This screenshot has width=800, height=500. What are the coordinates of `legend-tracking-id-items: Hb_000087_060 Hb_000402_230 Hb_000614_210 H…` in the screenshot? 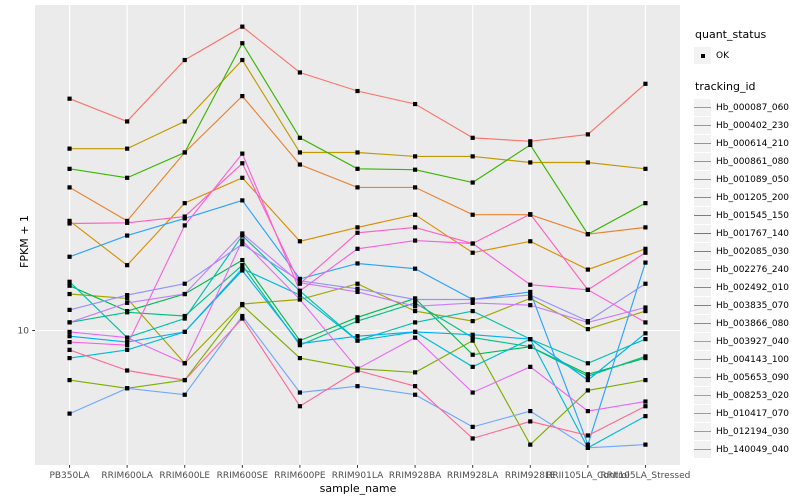 It's located at (747, 278).